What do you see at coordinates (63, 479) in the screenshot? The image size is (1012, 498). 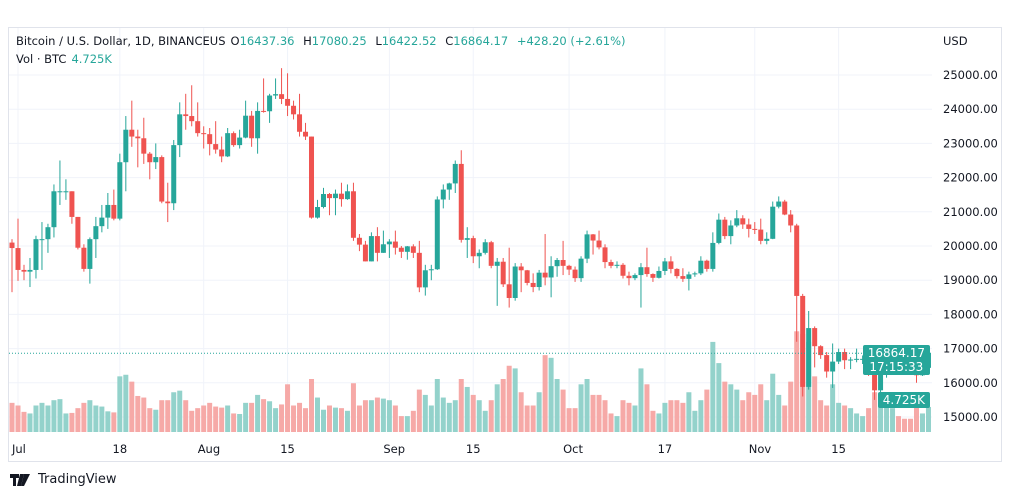 I see `tradingview-brand: TradingView` at bounding box center [63, 479].